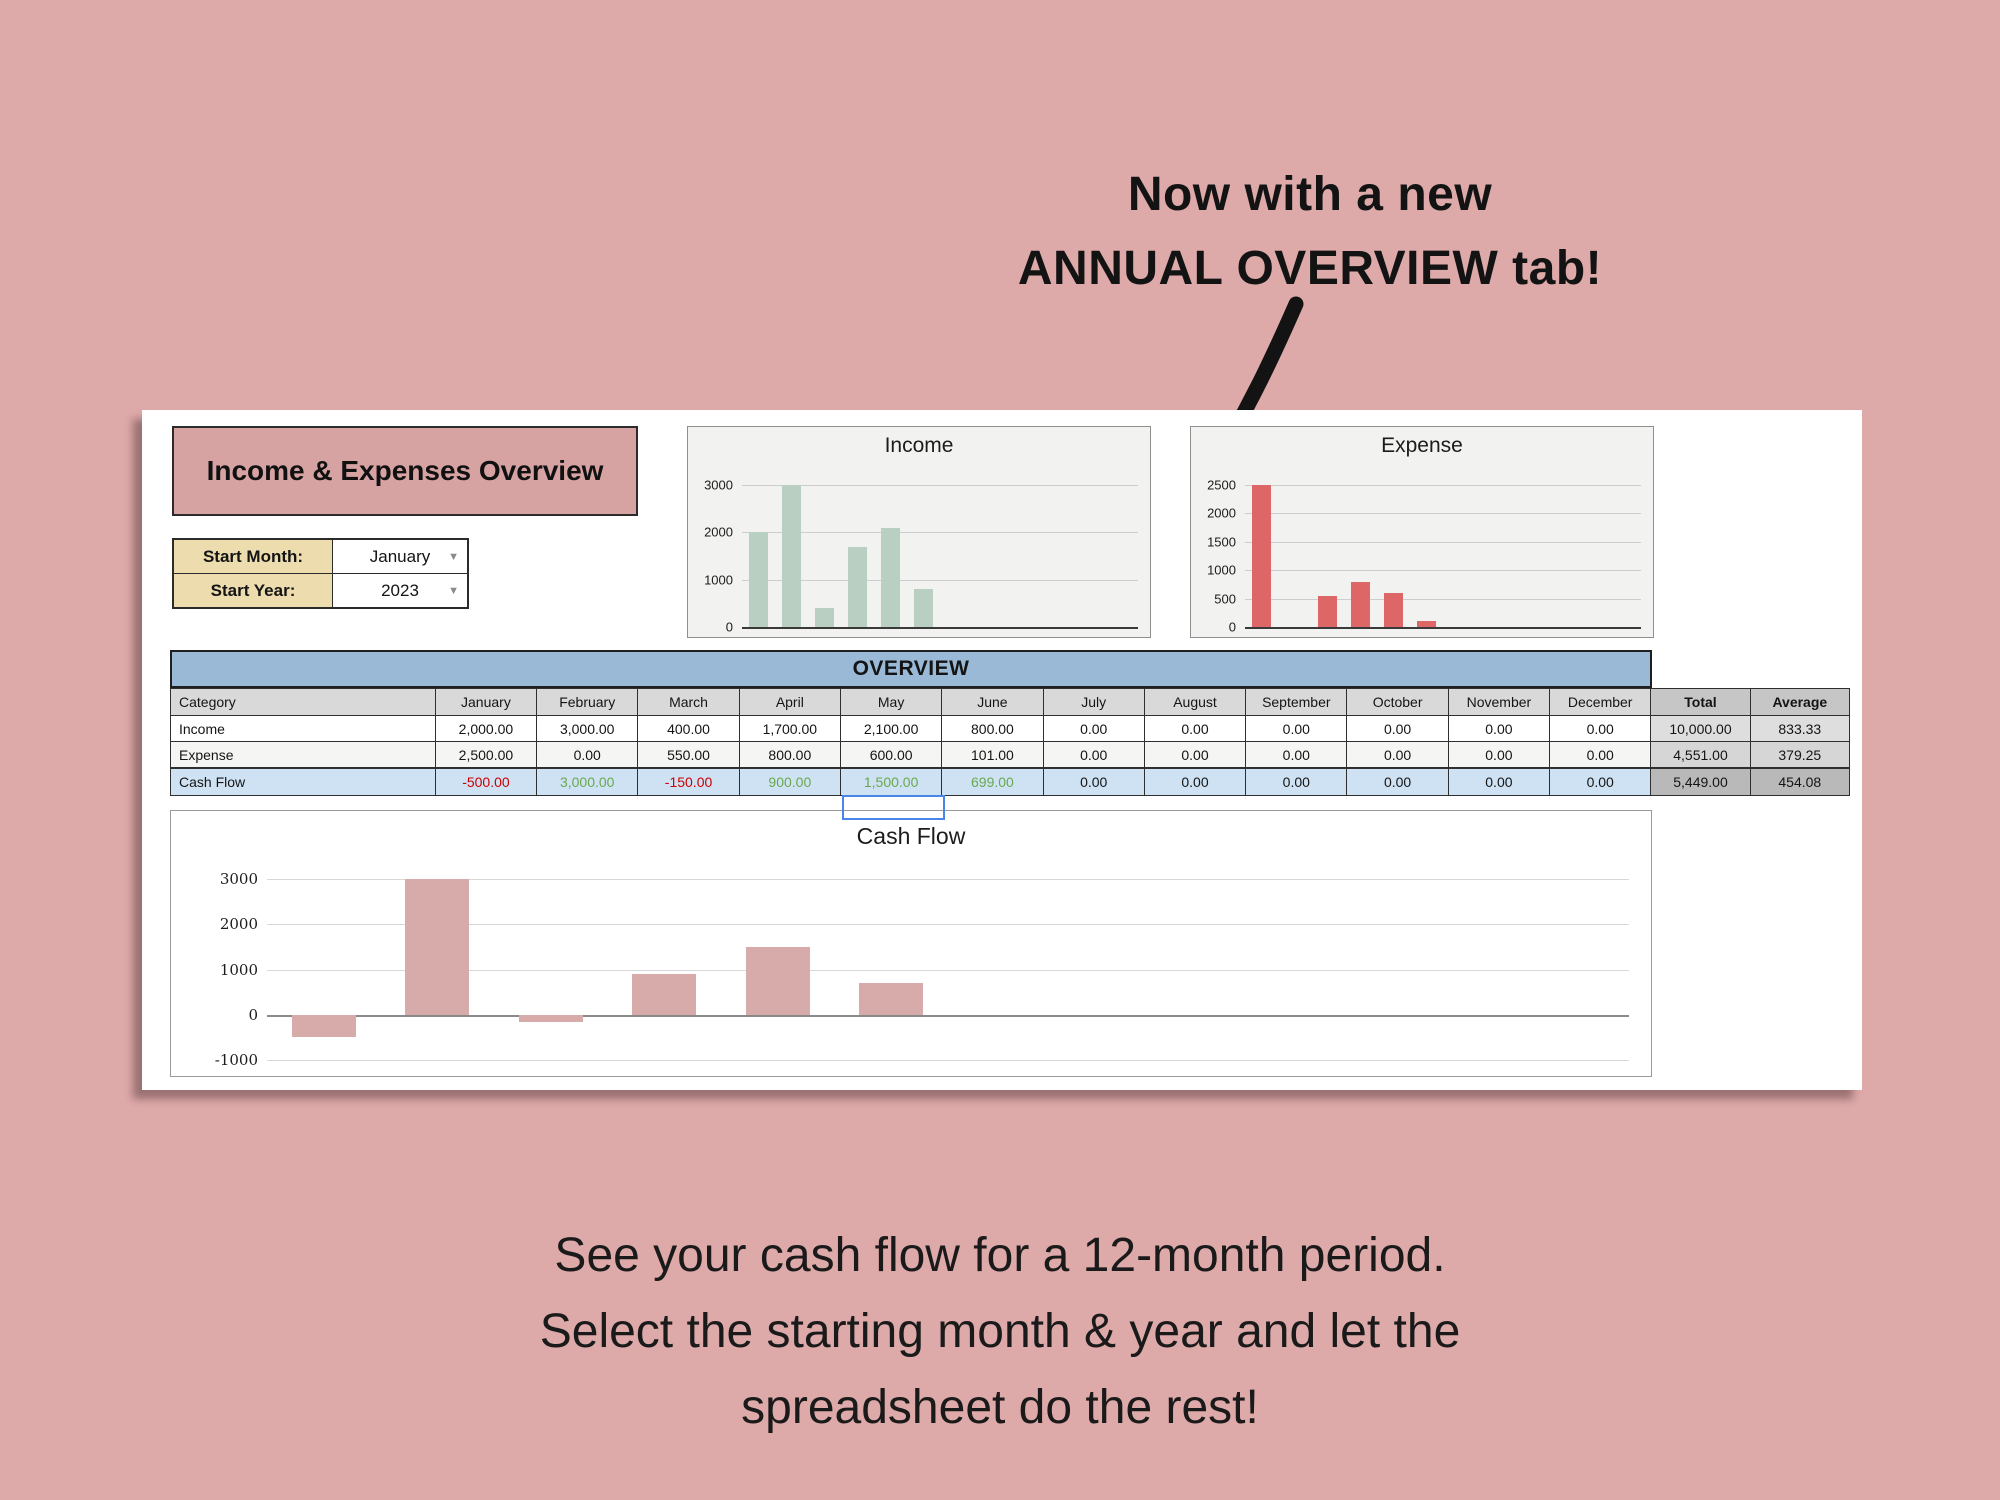 This screenshot has height=1500, width=2000. What do you see at coordinates (1800, 728) in the screenshot?
I see `table-cell: 833.33` at bounding box center [1800, 728].